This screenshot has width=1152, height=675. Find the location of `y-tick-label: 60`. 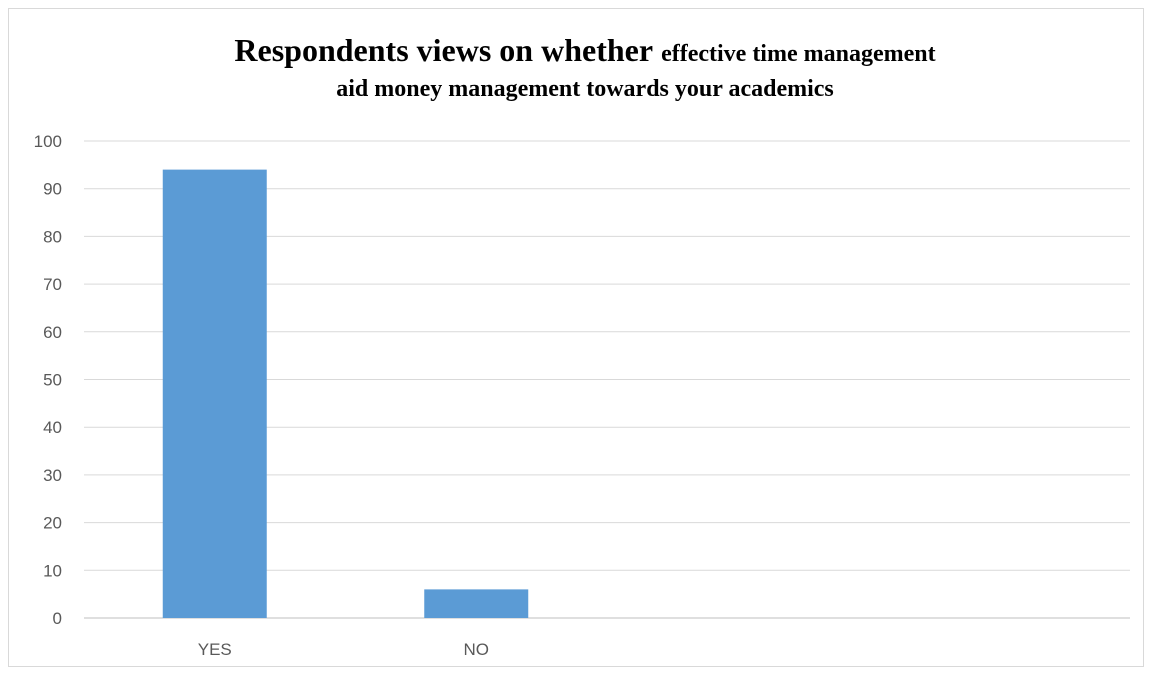

y-tick-label: 60 is located at coordinates (52, 332).